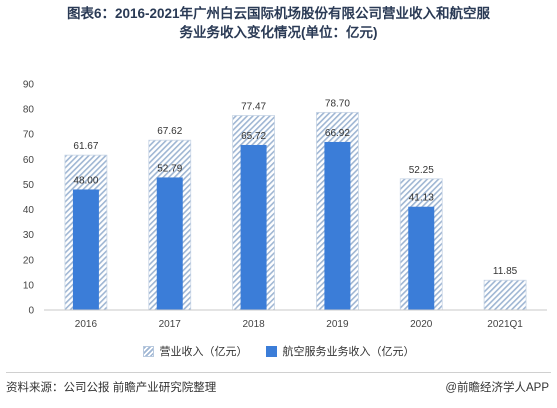 The height and width of the screenshot is (408, 557). I want to click on x-category-label: 2019, so click(337, 324).